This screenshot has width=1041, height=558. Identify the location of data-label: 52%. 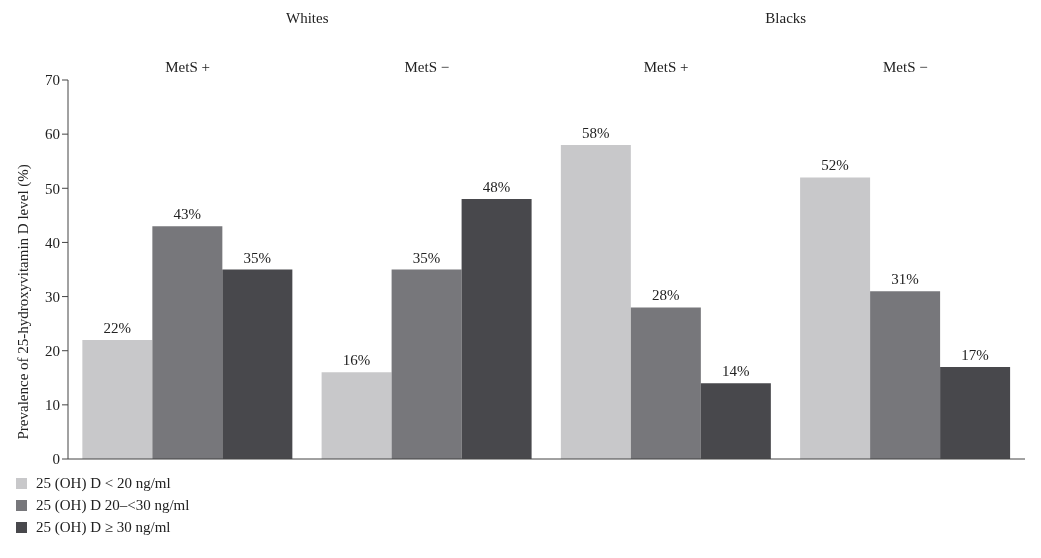
(835, 165).